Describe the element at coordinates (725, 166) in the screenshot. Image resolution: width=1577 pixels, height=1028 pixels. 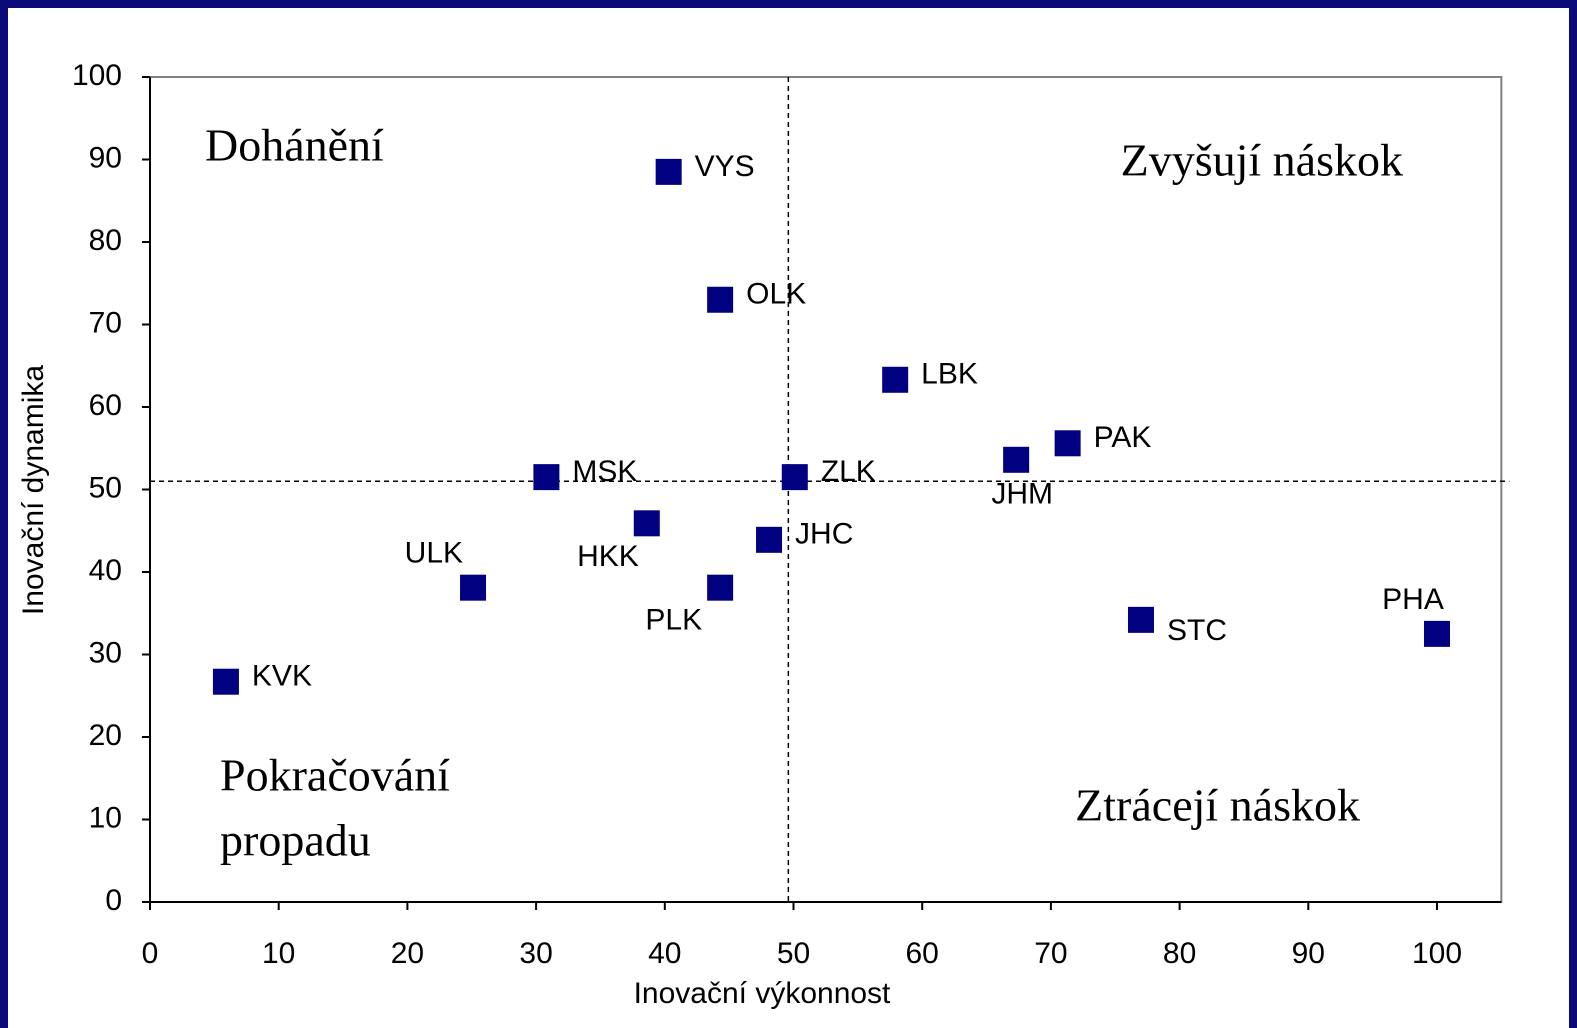
I see `point-label: VYS` at that location.